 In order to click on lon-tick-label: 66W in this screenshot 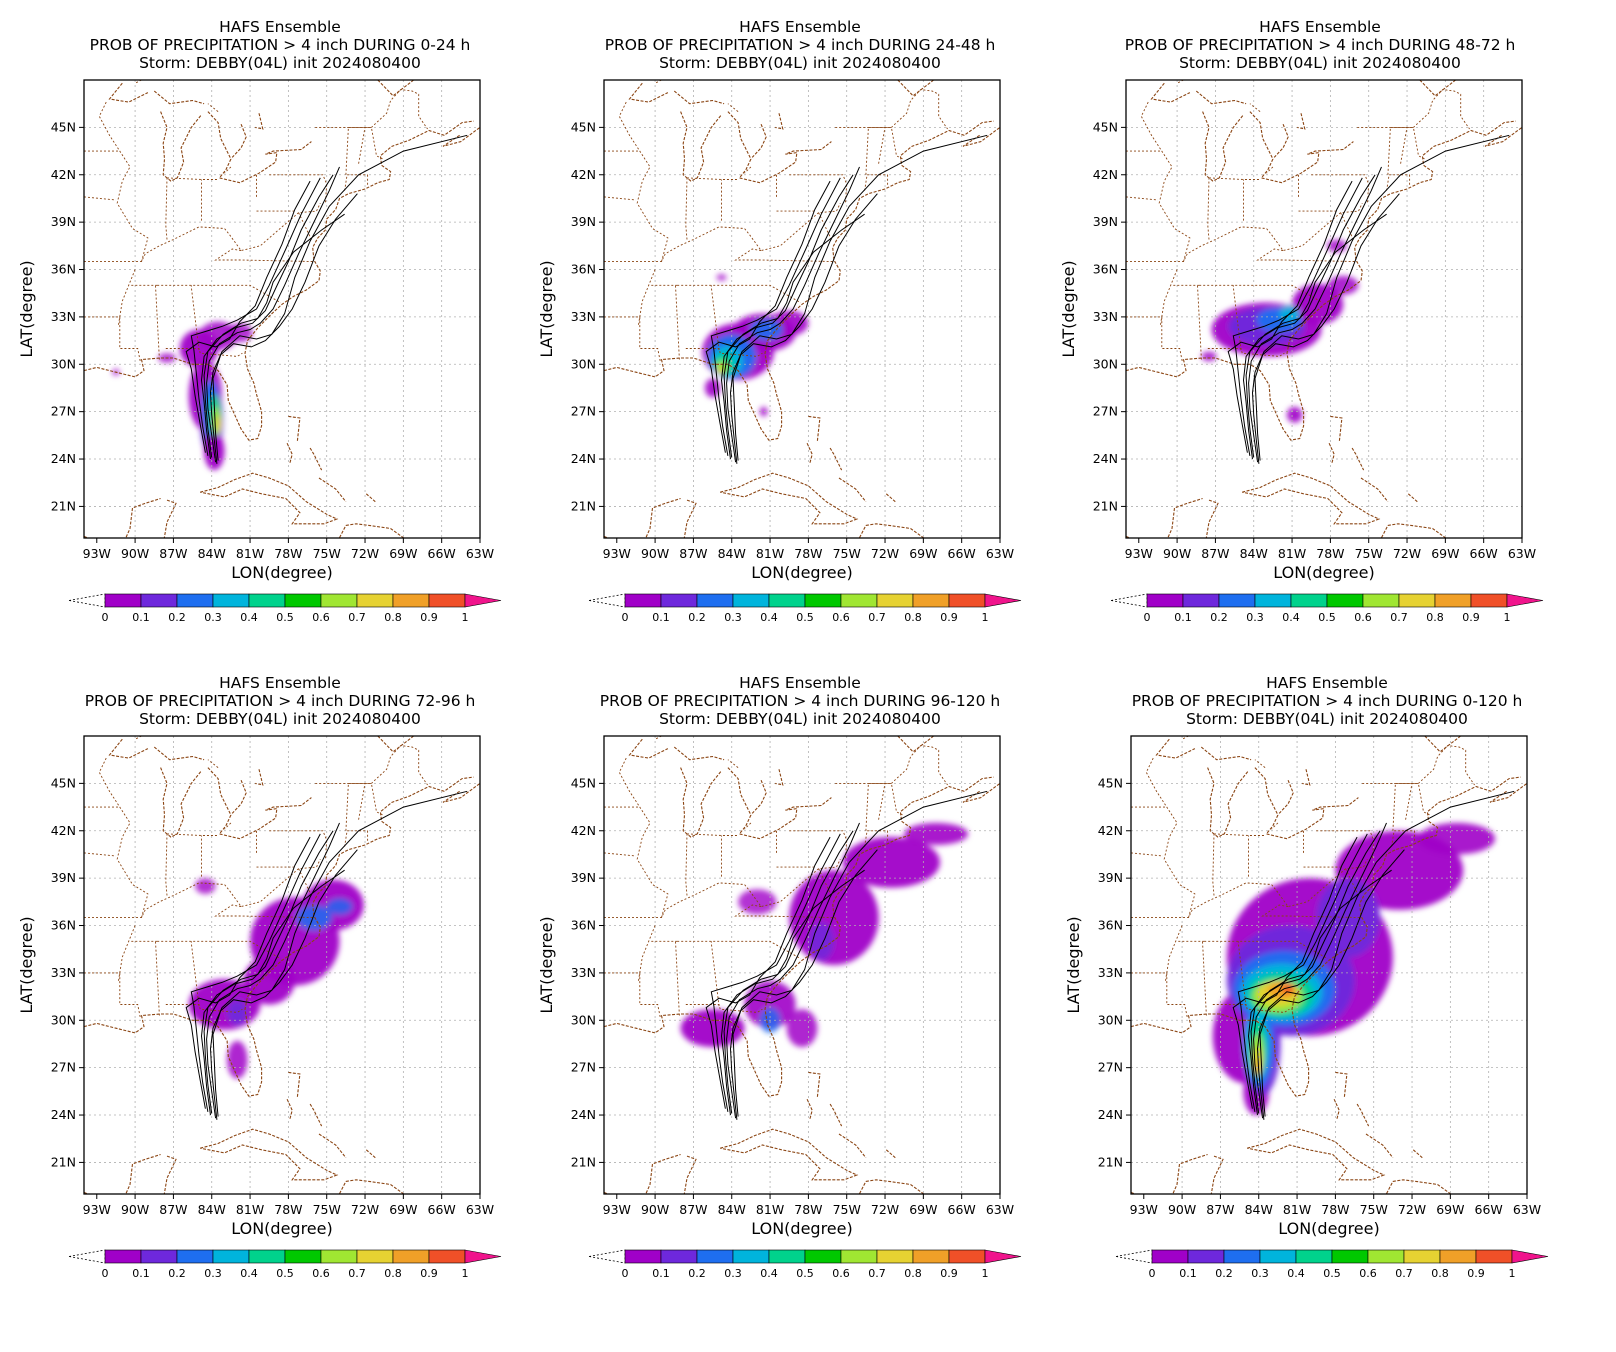, I will do `click(1489, 1209)`.